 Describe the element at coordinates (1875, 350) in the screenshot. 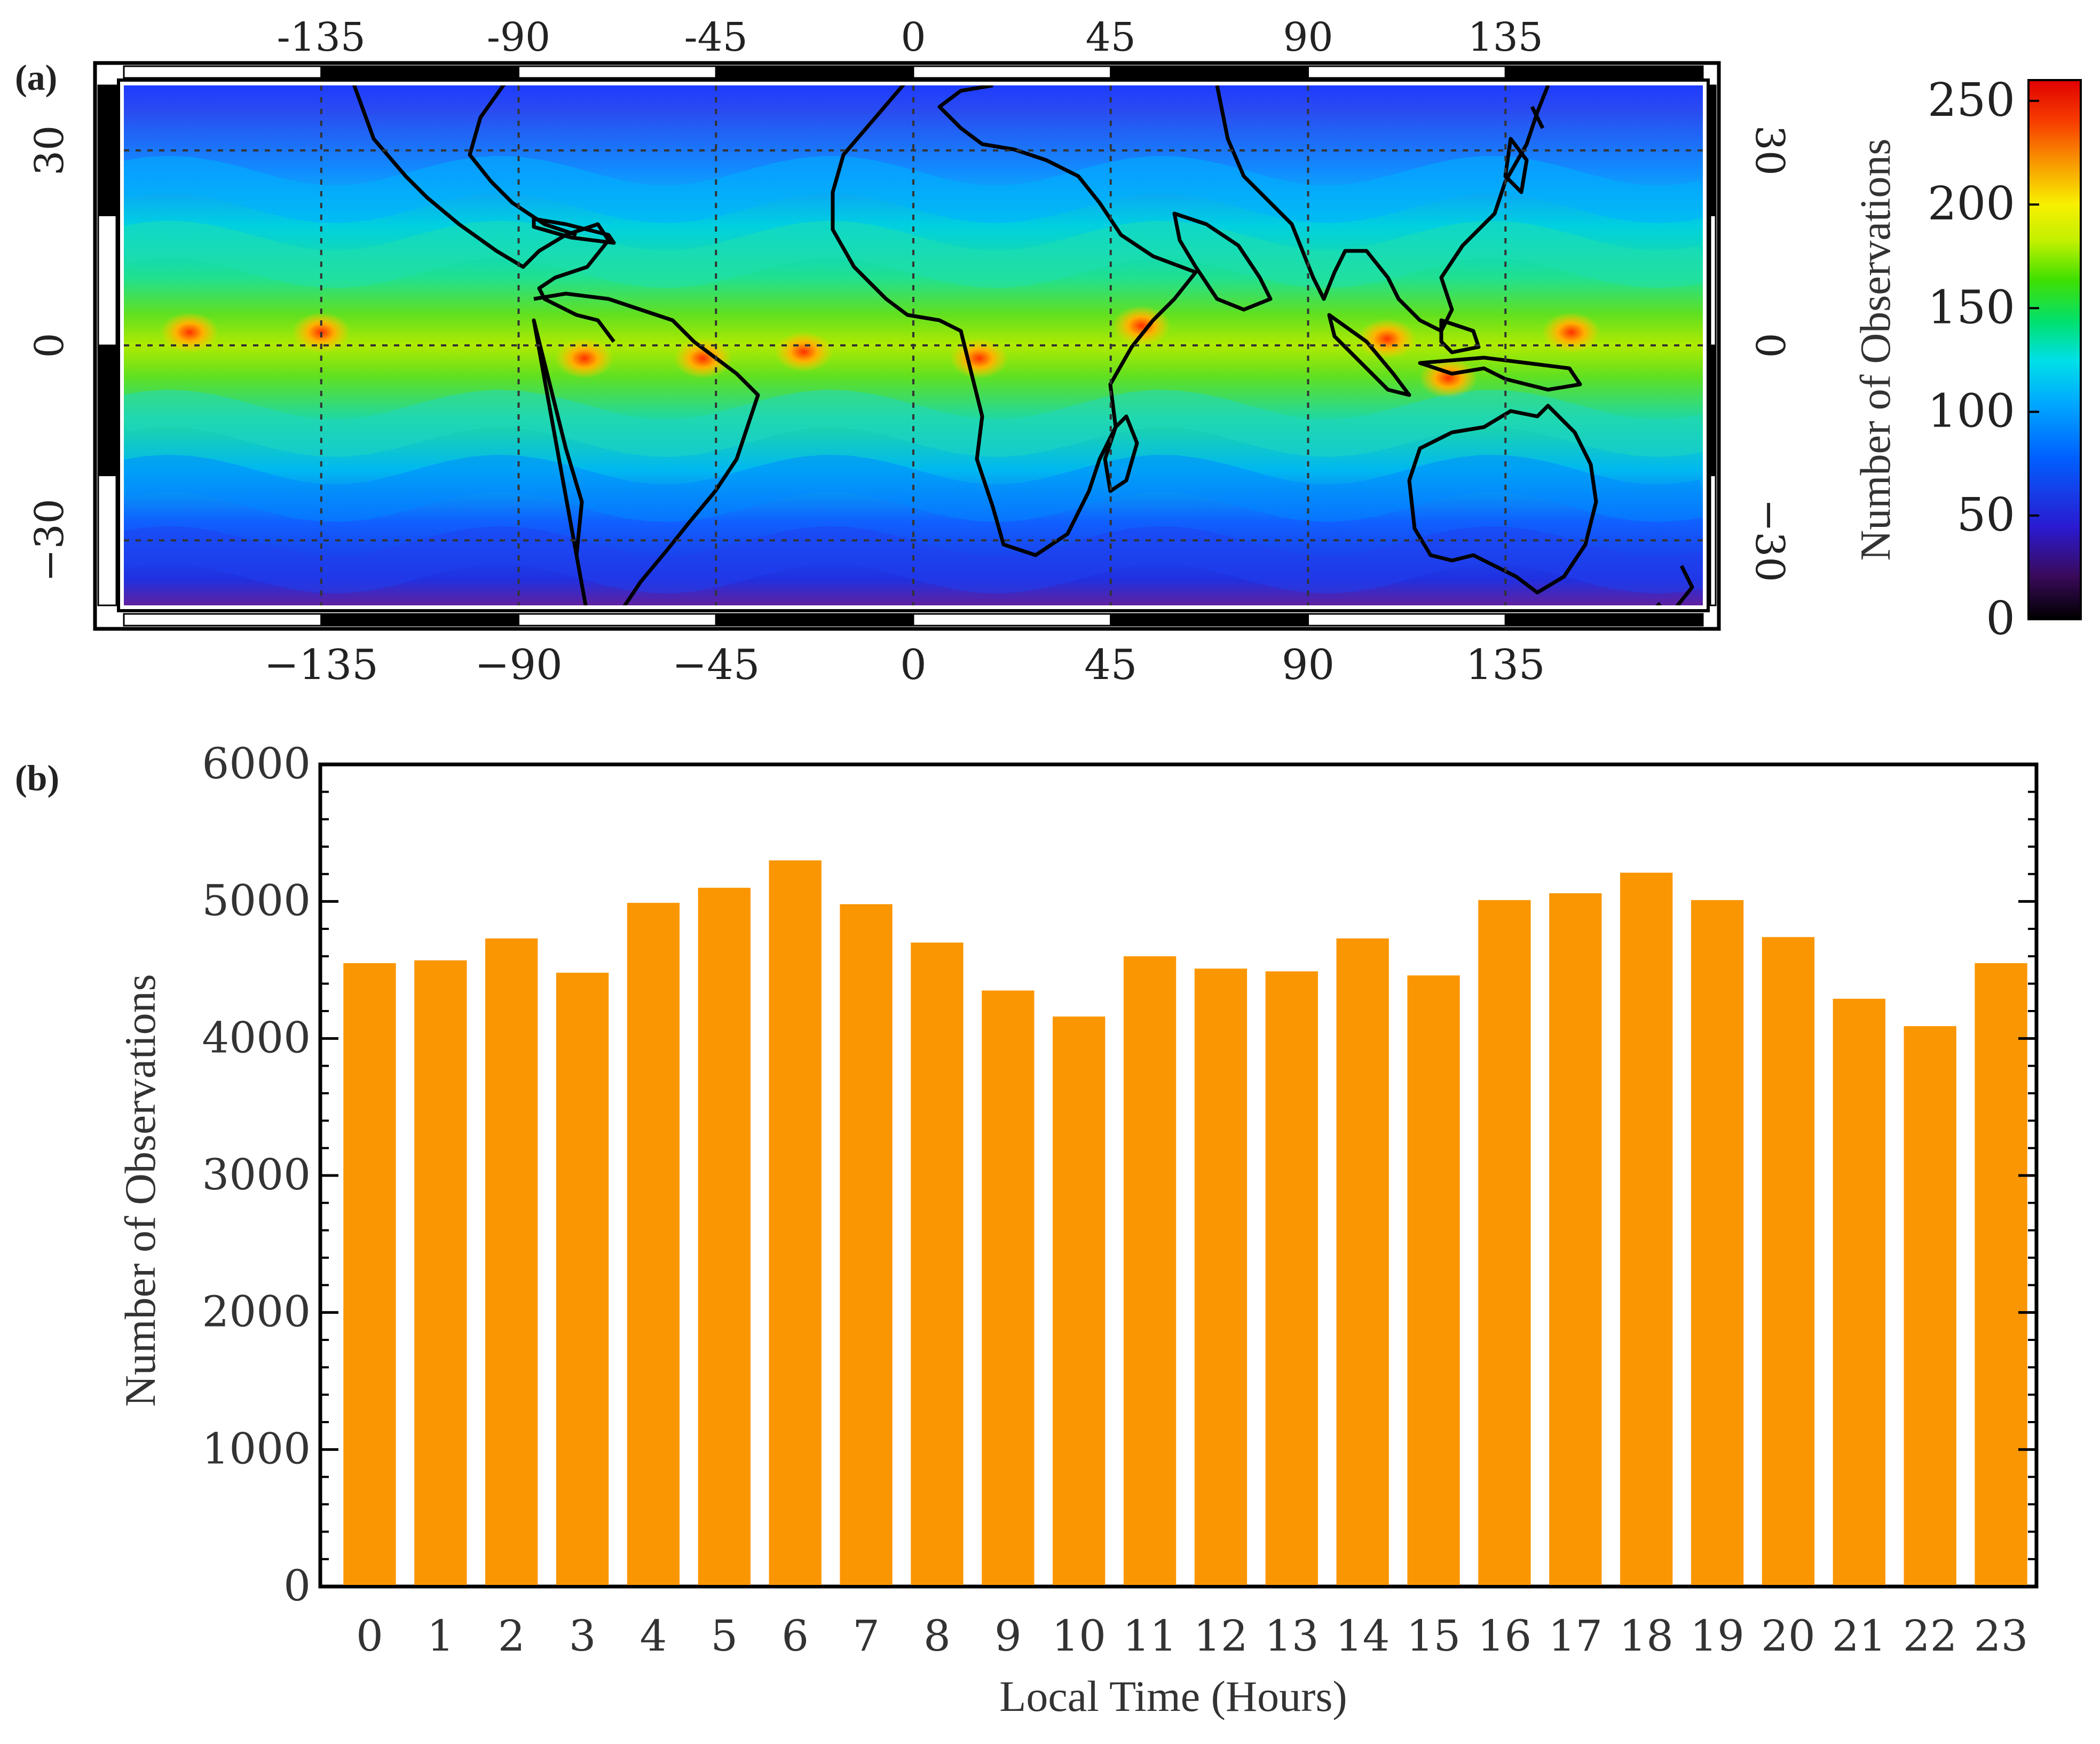

I see `colorbar-label: Number of Observations` at that location.